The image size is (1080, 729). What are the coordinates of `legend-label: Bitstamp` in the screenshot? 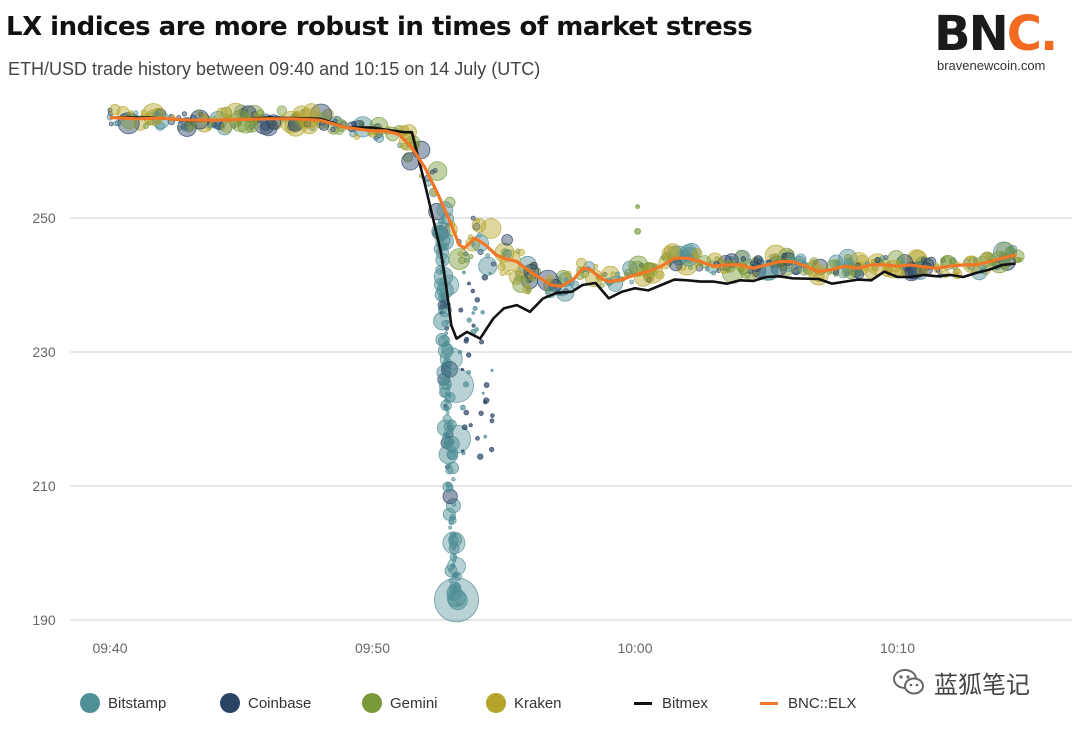 It's located at (137, 703).